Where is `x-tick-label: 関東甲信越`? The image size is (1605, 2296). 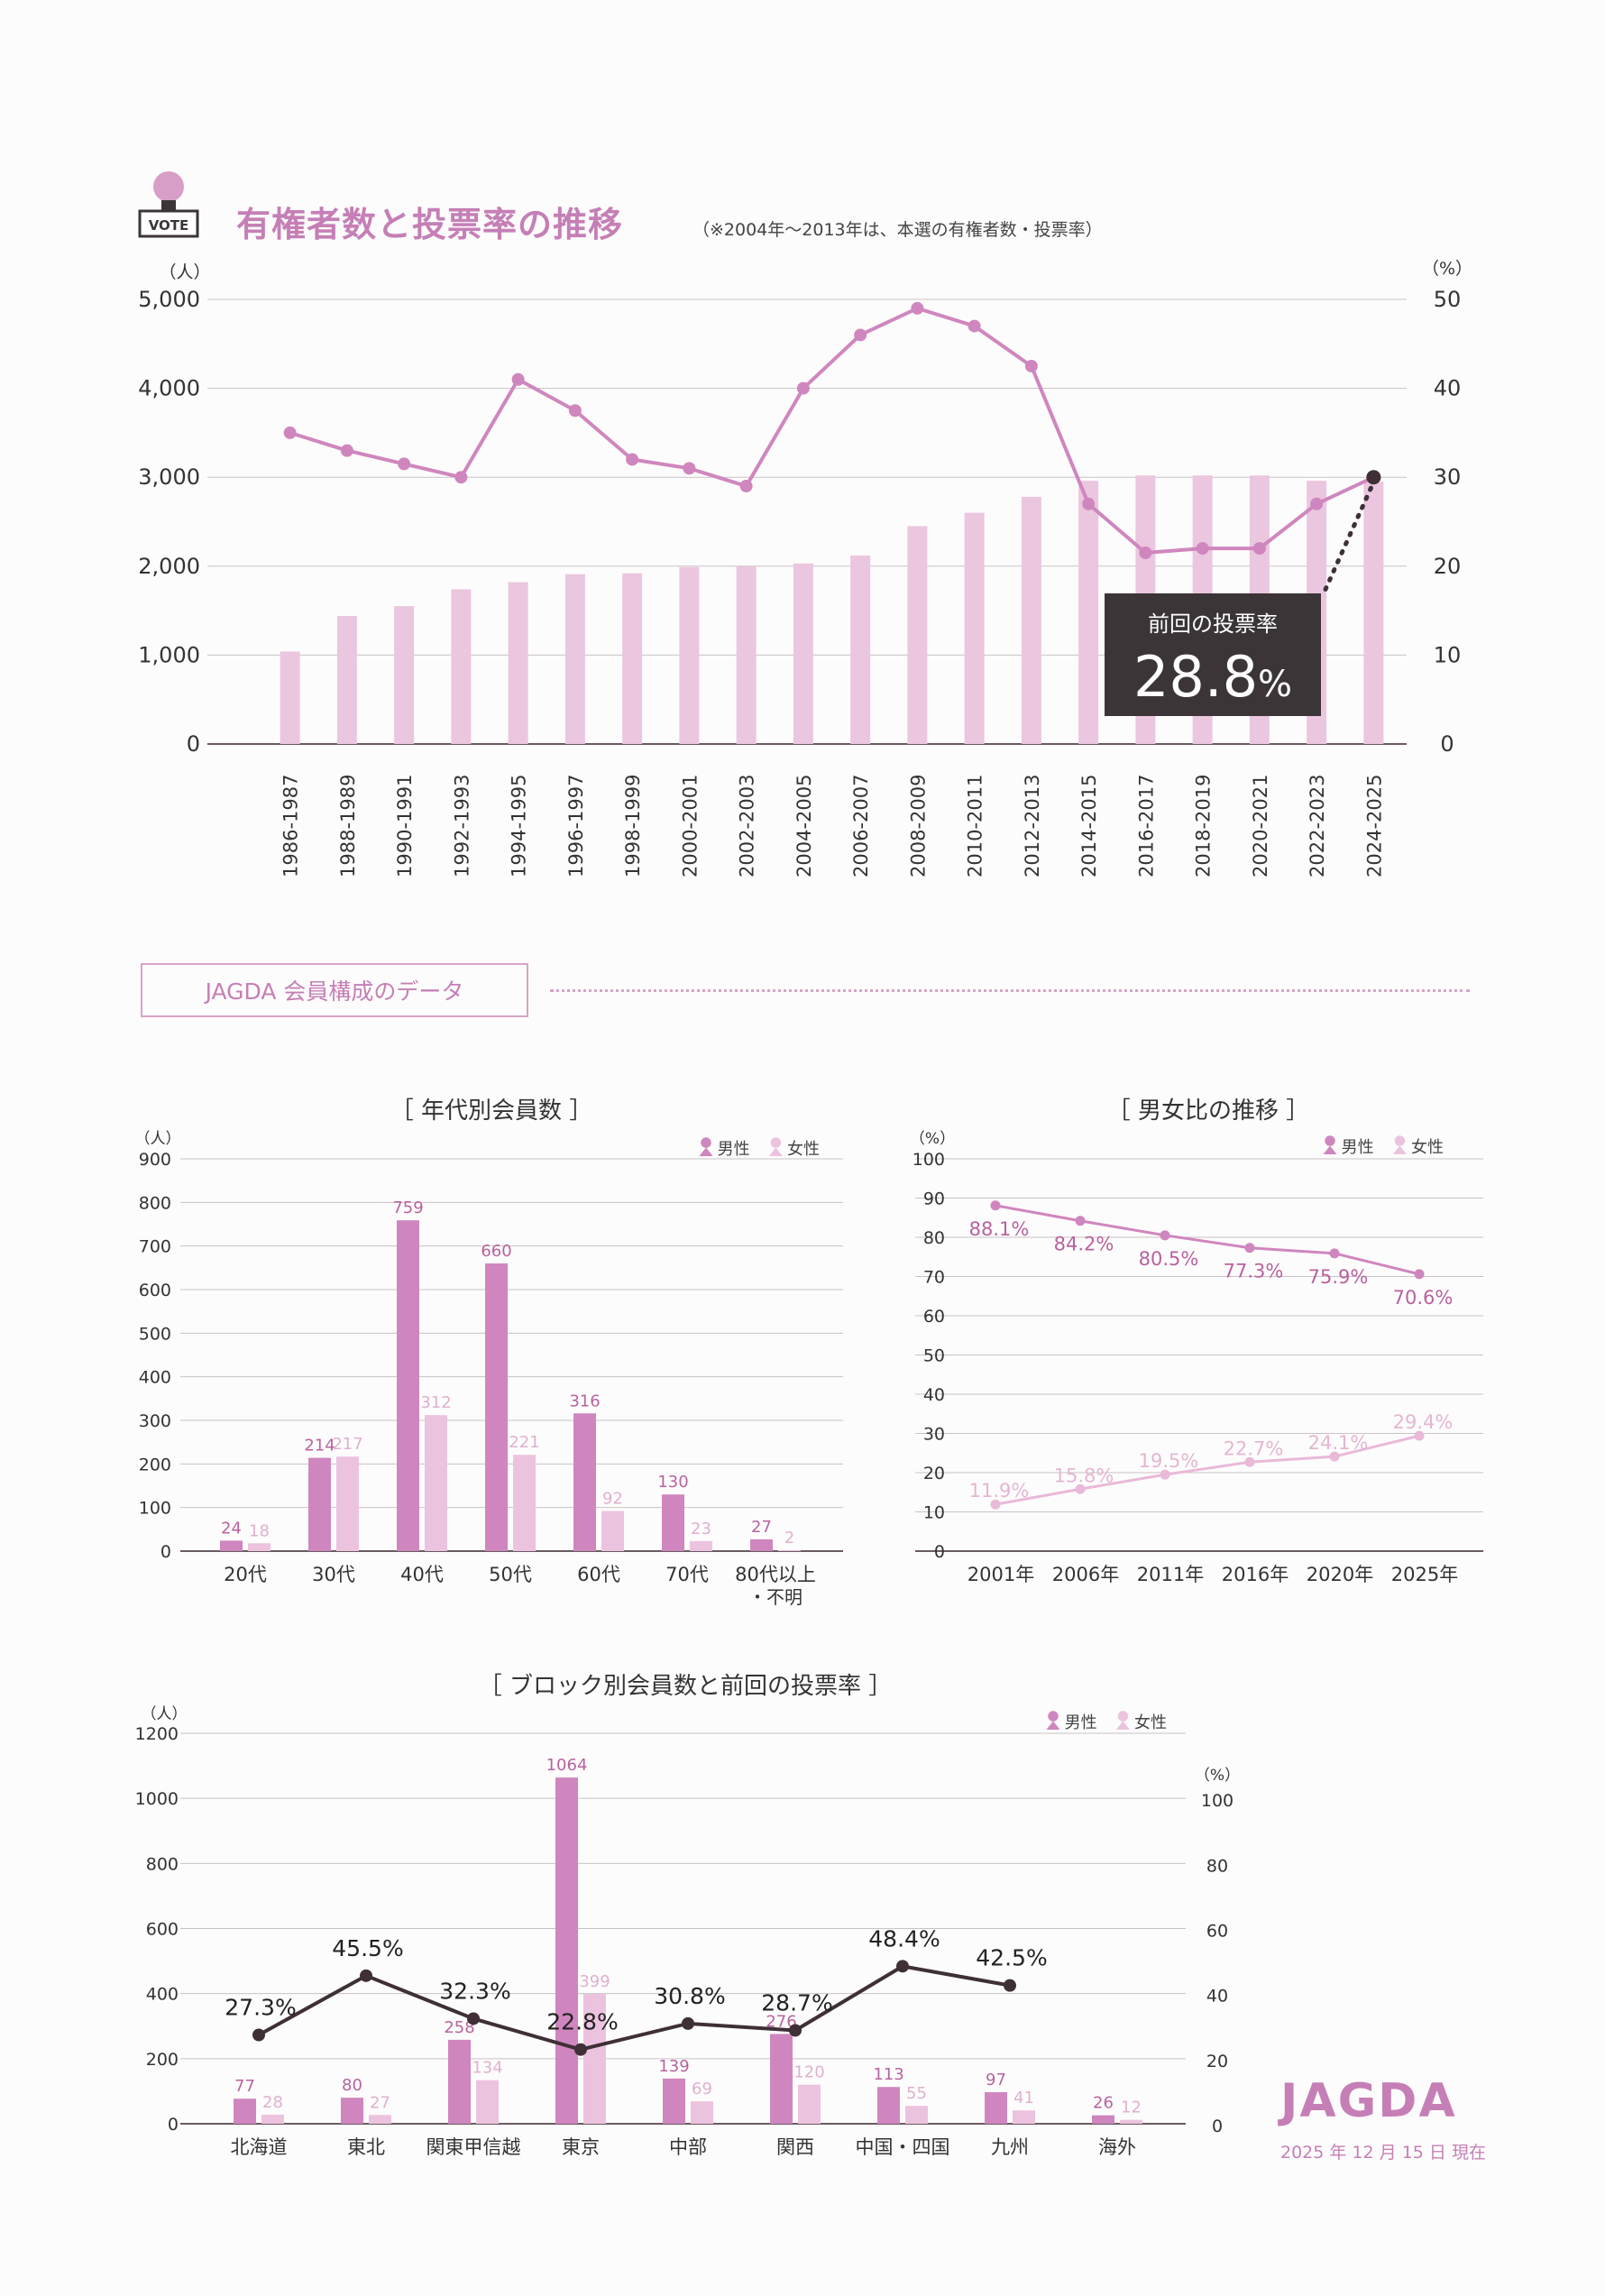 x-tick-label: 関東甲信越 is located at coordinates (473, 2147).